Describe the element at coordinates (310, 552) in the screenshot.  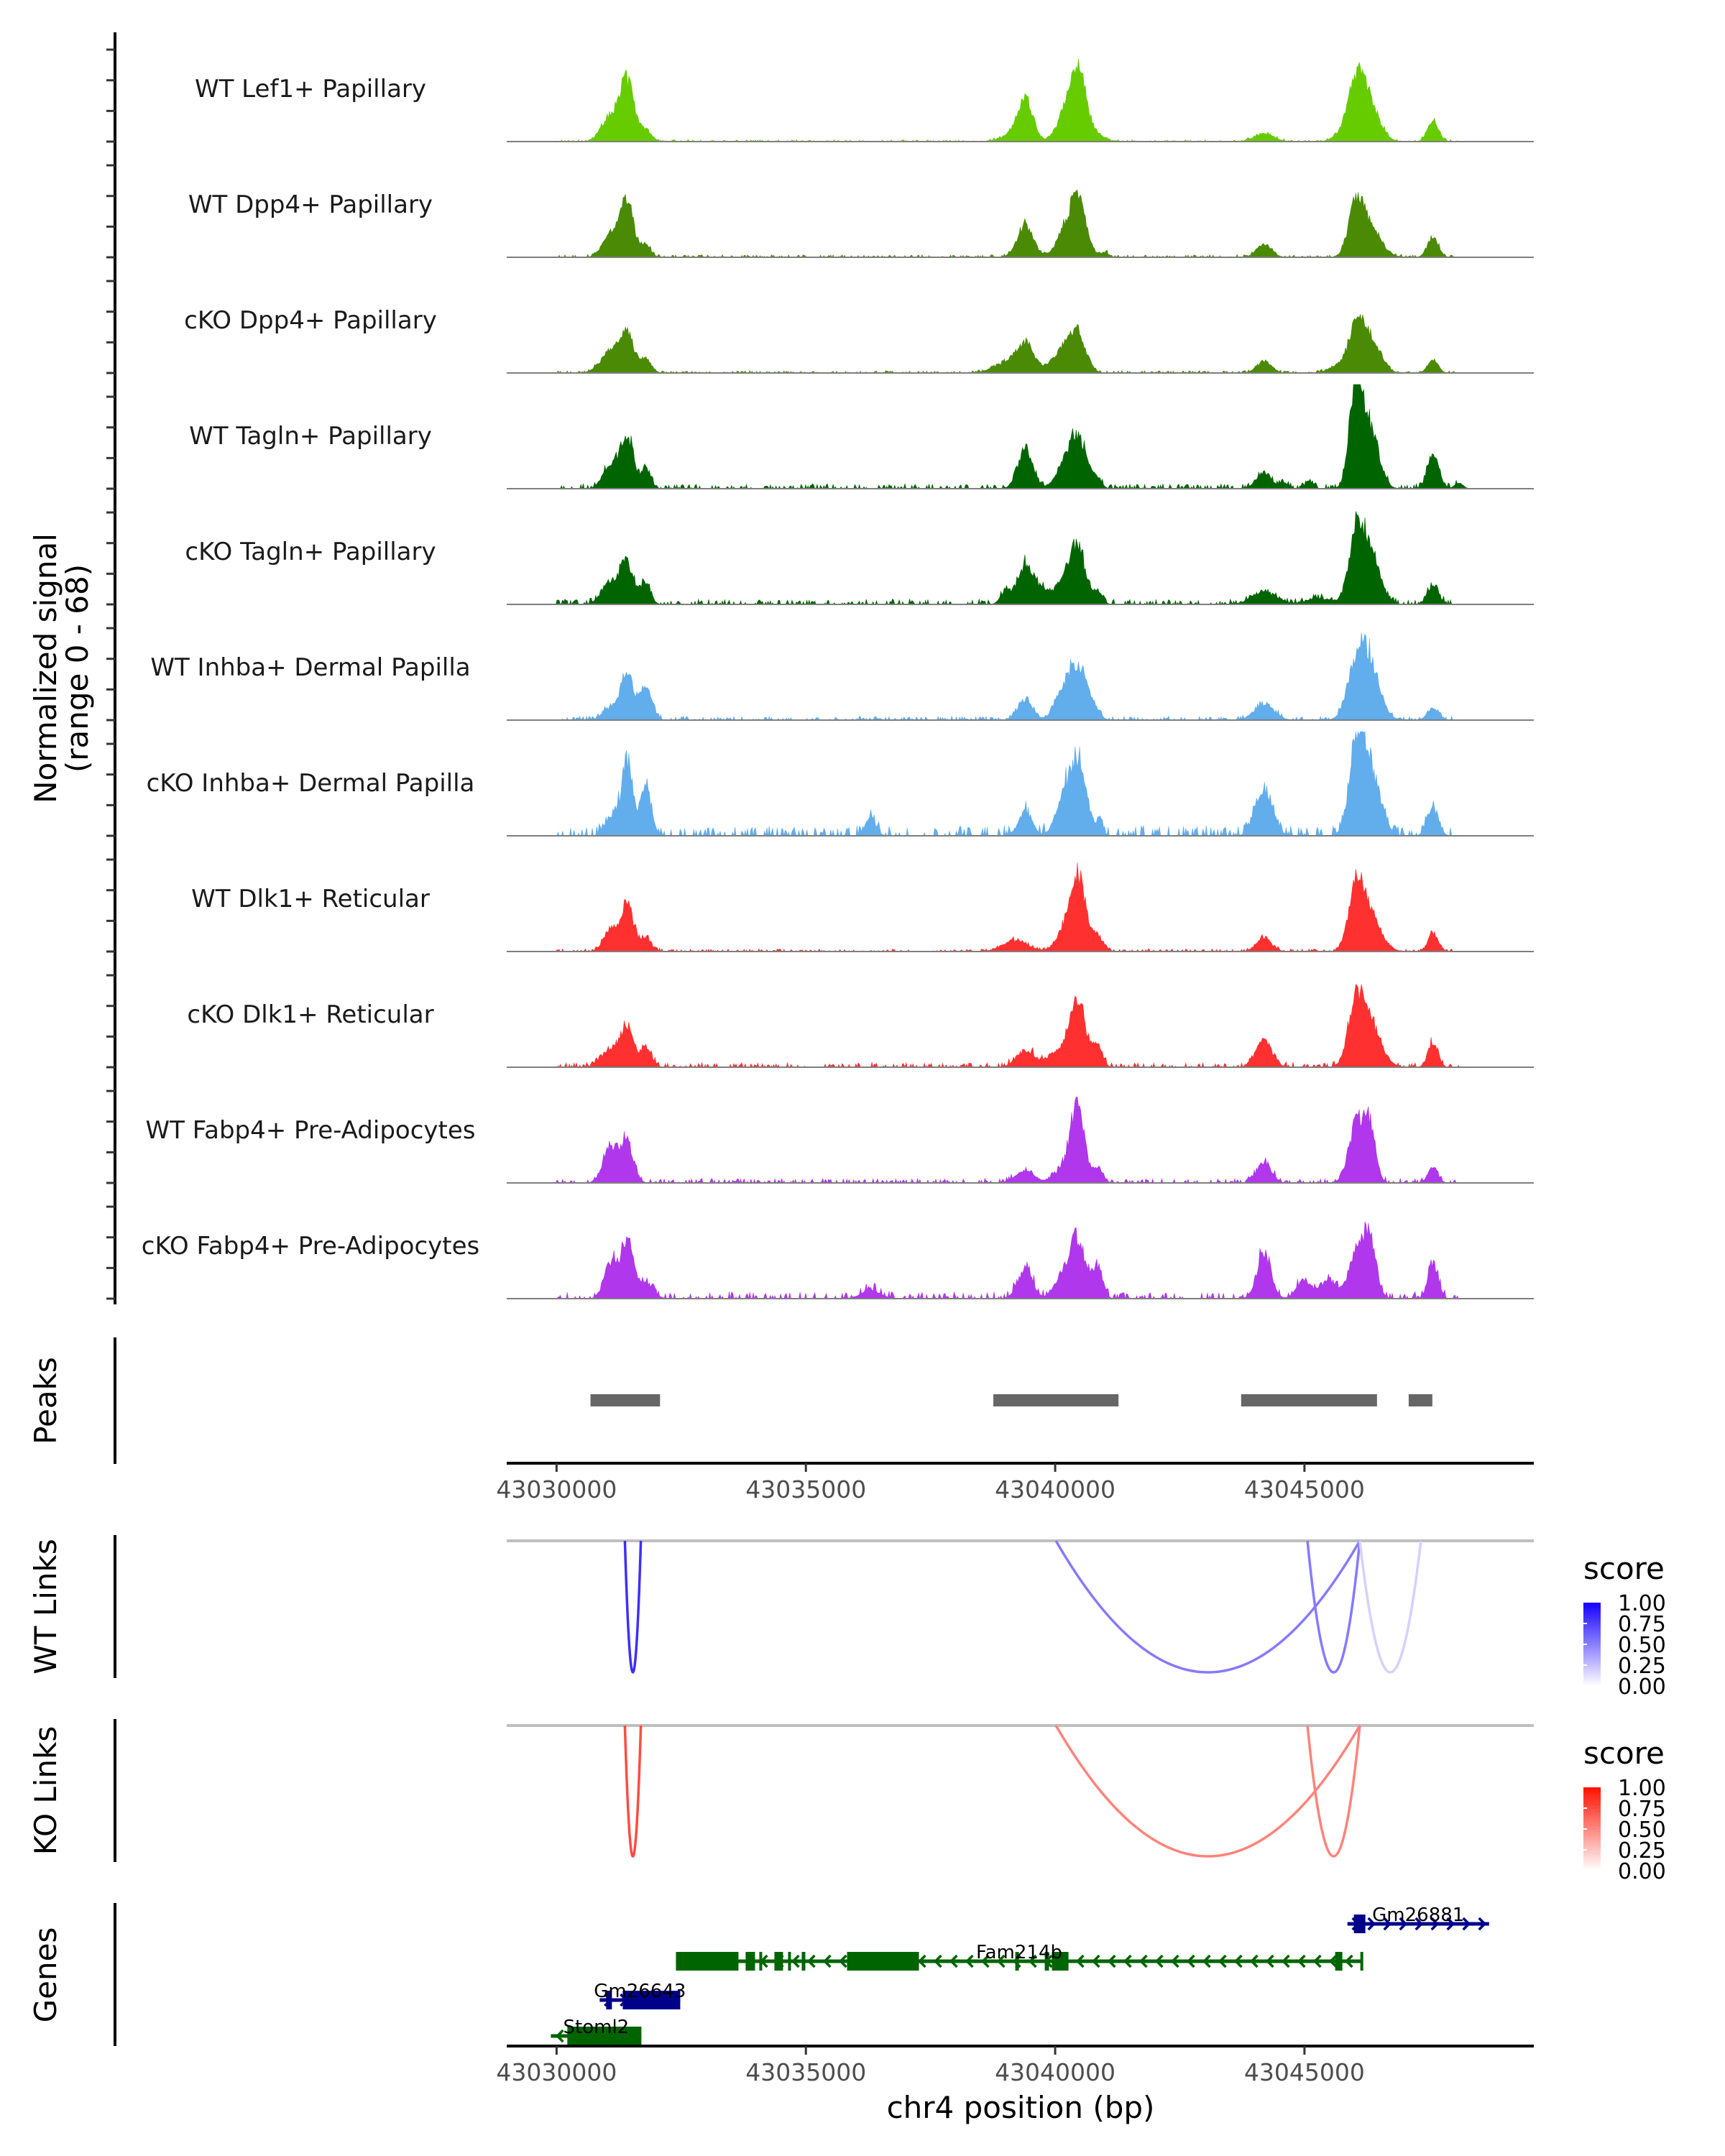
I see `track-label: cKO Tagln+ Papillary` at that location.